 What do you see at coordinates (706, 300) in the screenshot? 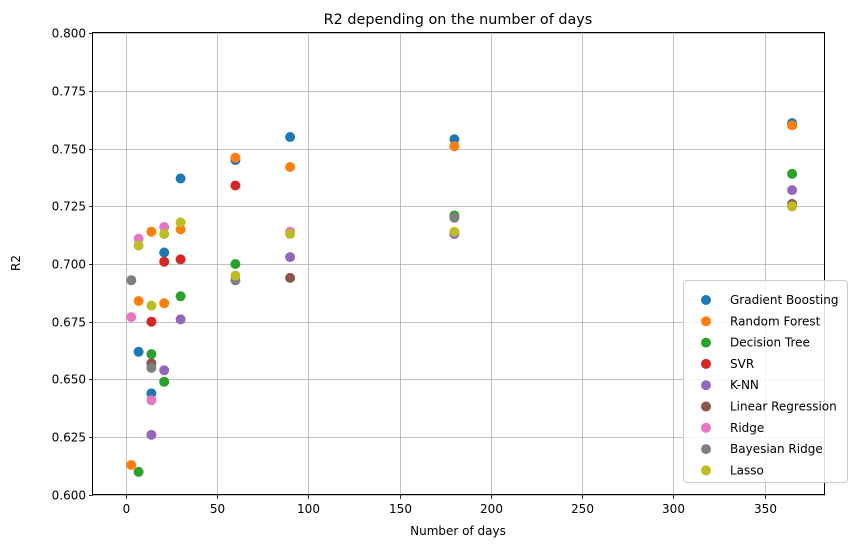
I see `legend-marker-gradient-boosting` at bounding box center [706, 300].